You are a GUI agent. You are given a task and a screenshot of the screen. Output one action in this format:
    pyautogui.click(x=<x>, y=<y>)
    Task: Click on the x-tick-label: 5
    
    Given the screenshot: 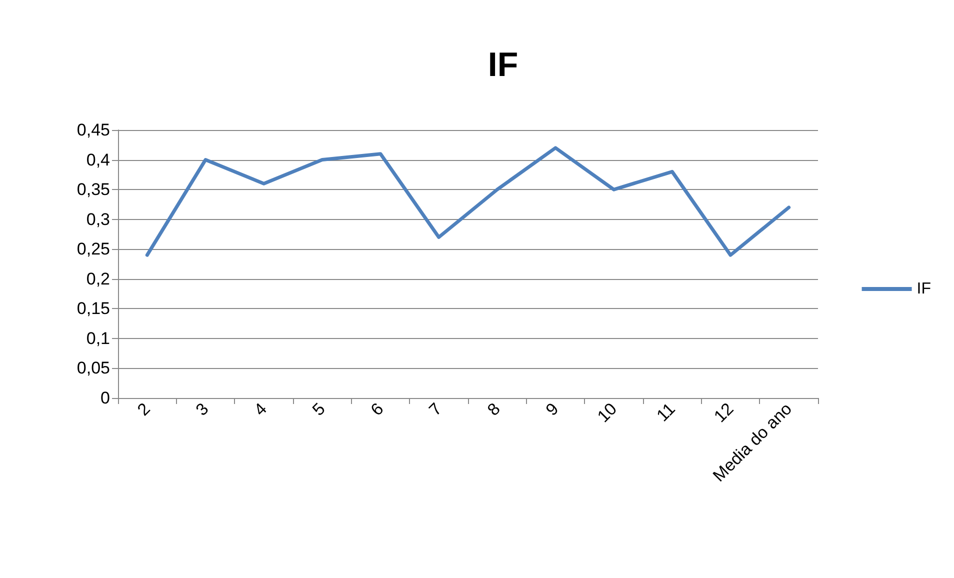 What is the action you would take?
    pyautogui.click(x=318, y=409)
    